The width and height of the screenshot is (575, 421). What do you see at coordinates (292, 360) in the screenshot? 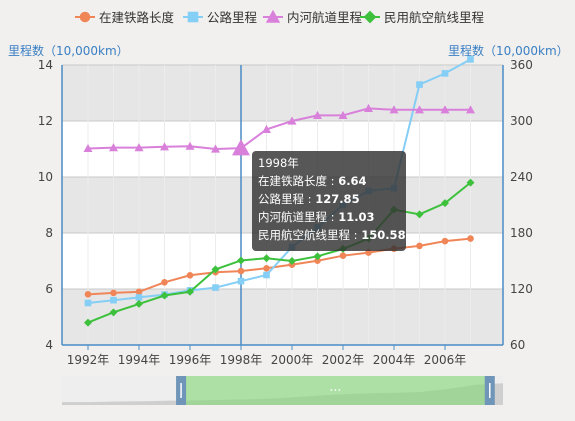
I see `x-tick-label: 2000年` at bounding box center [292, 360].